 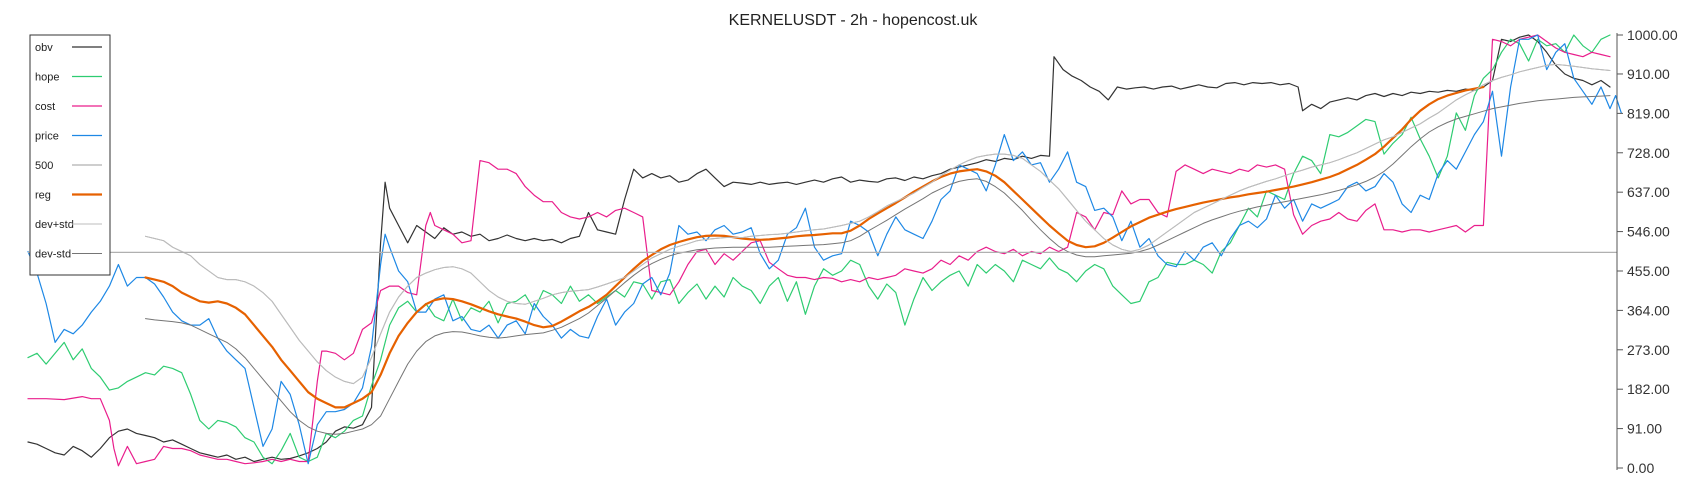 What do you see at coordinates (1652, 35) in the screenshot?
I see `y-tick-label: 1000.00` at bounding box center [1652, 35].